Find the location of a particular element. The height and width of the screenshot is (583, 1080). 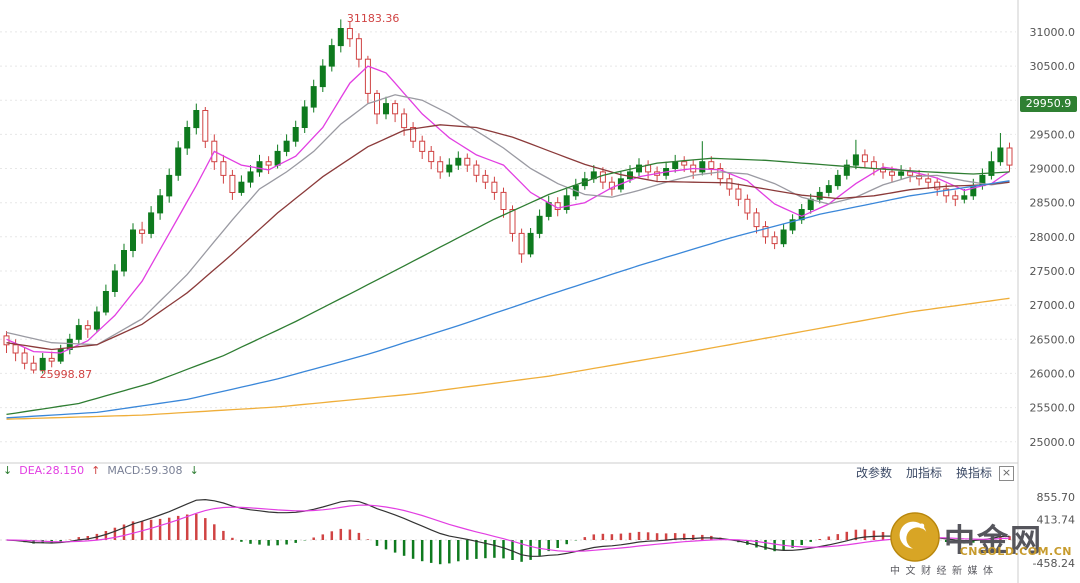

macd-axis-labels: 855.70 413.74 -458.24 is located at coordinates (1054, 530).